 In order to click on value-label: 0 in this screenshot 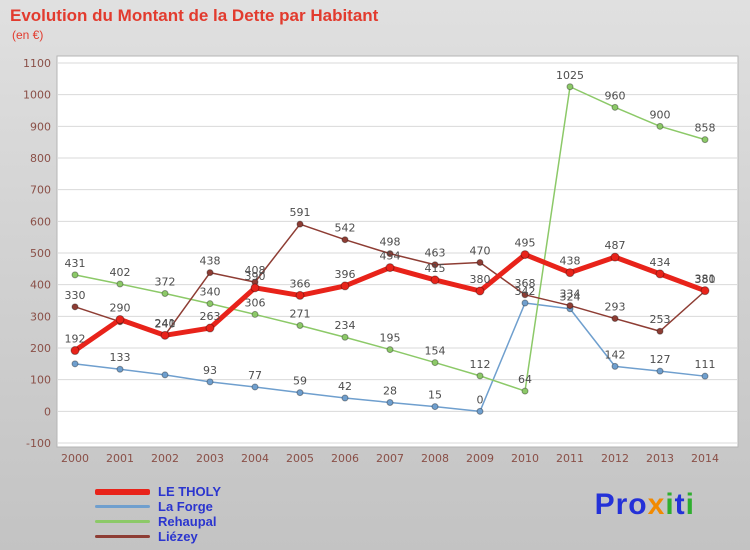, I will do `click(480, 399)`.